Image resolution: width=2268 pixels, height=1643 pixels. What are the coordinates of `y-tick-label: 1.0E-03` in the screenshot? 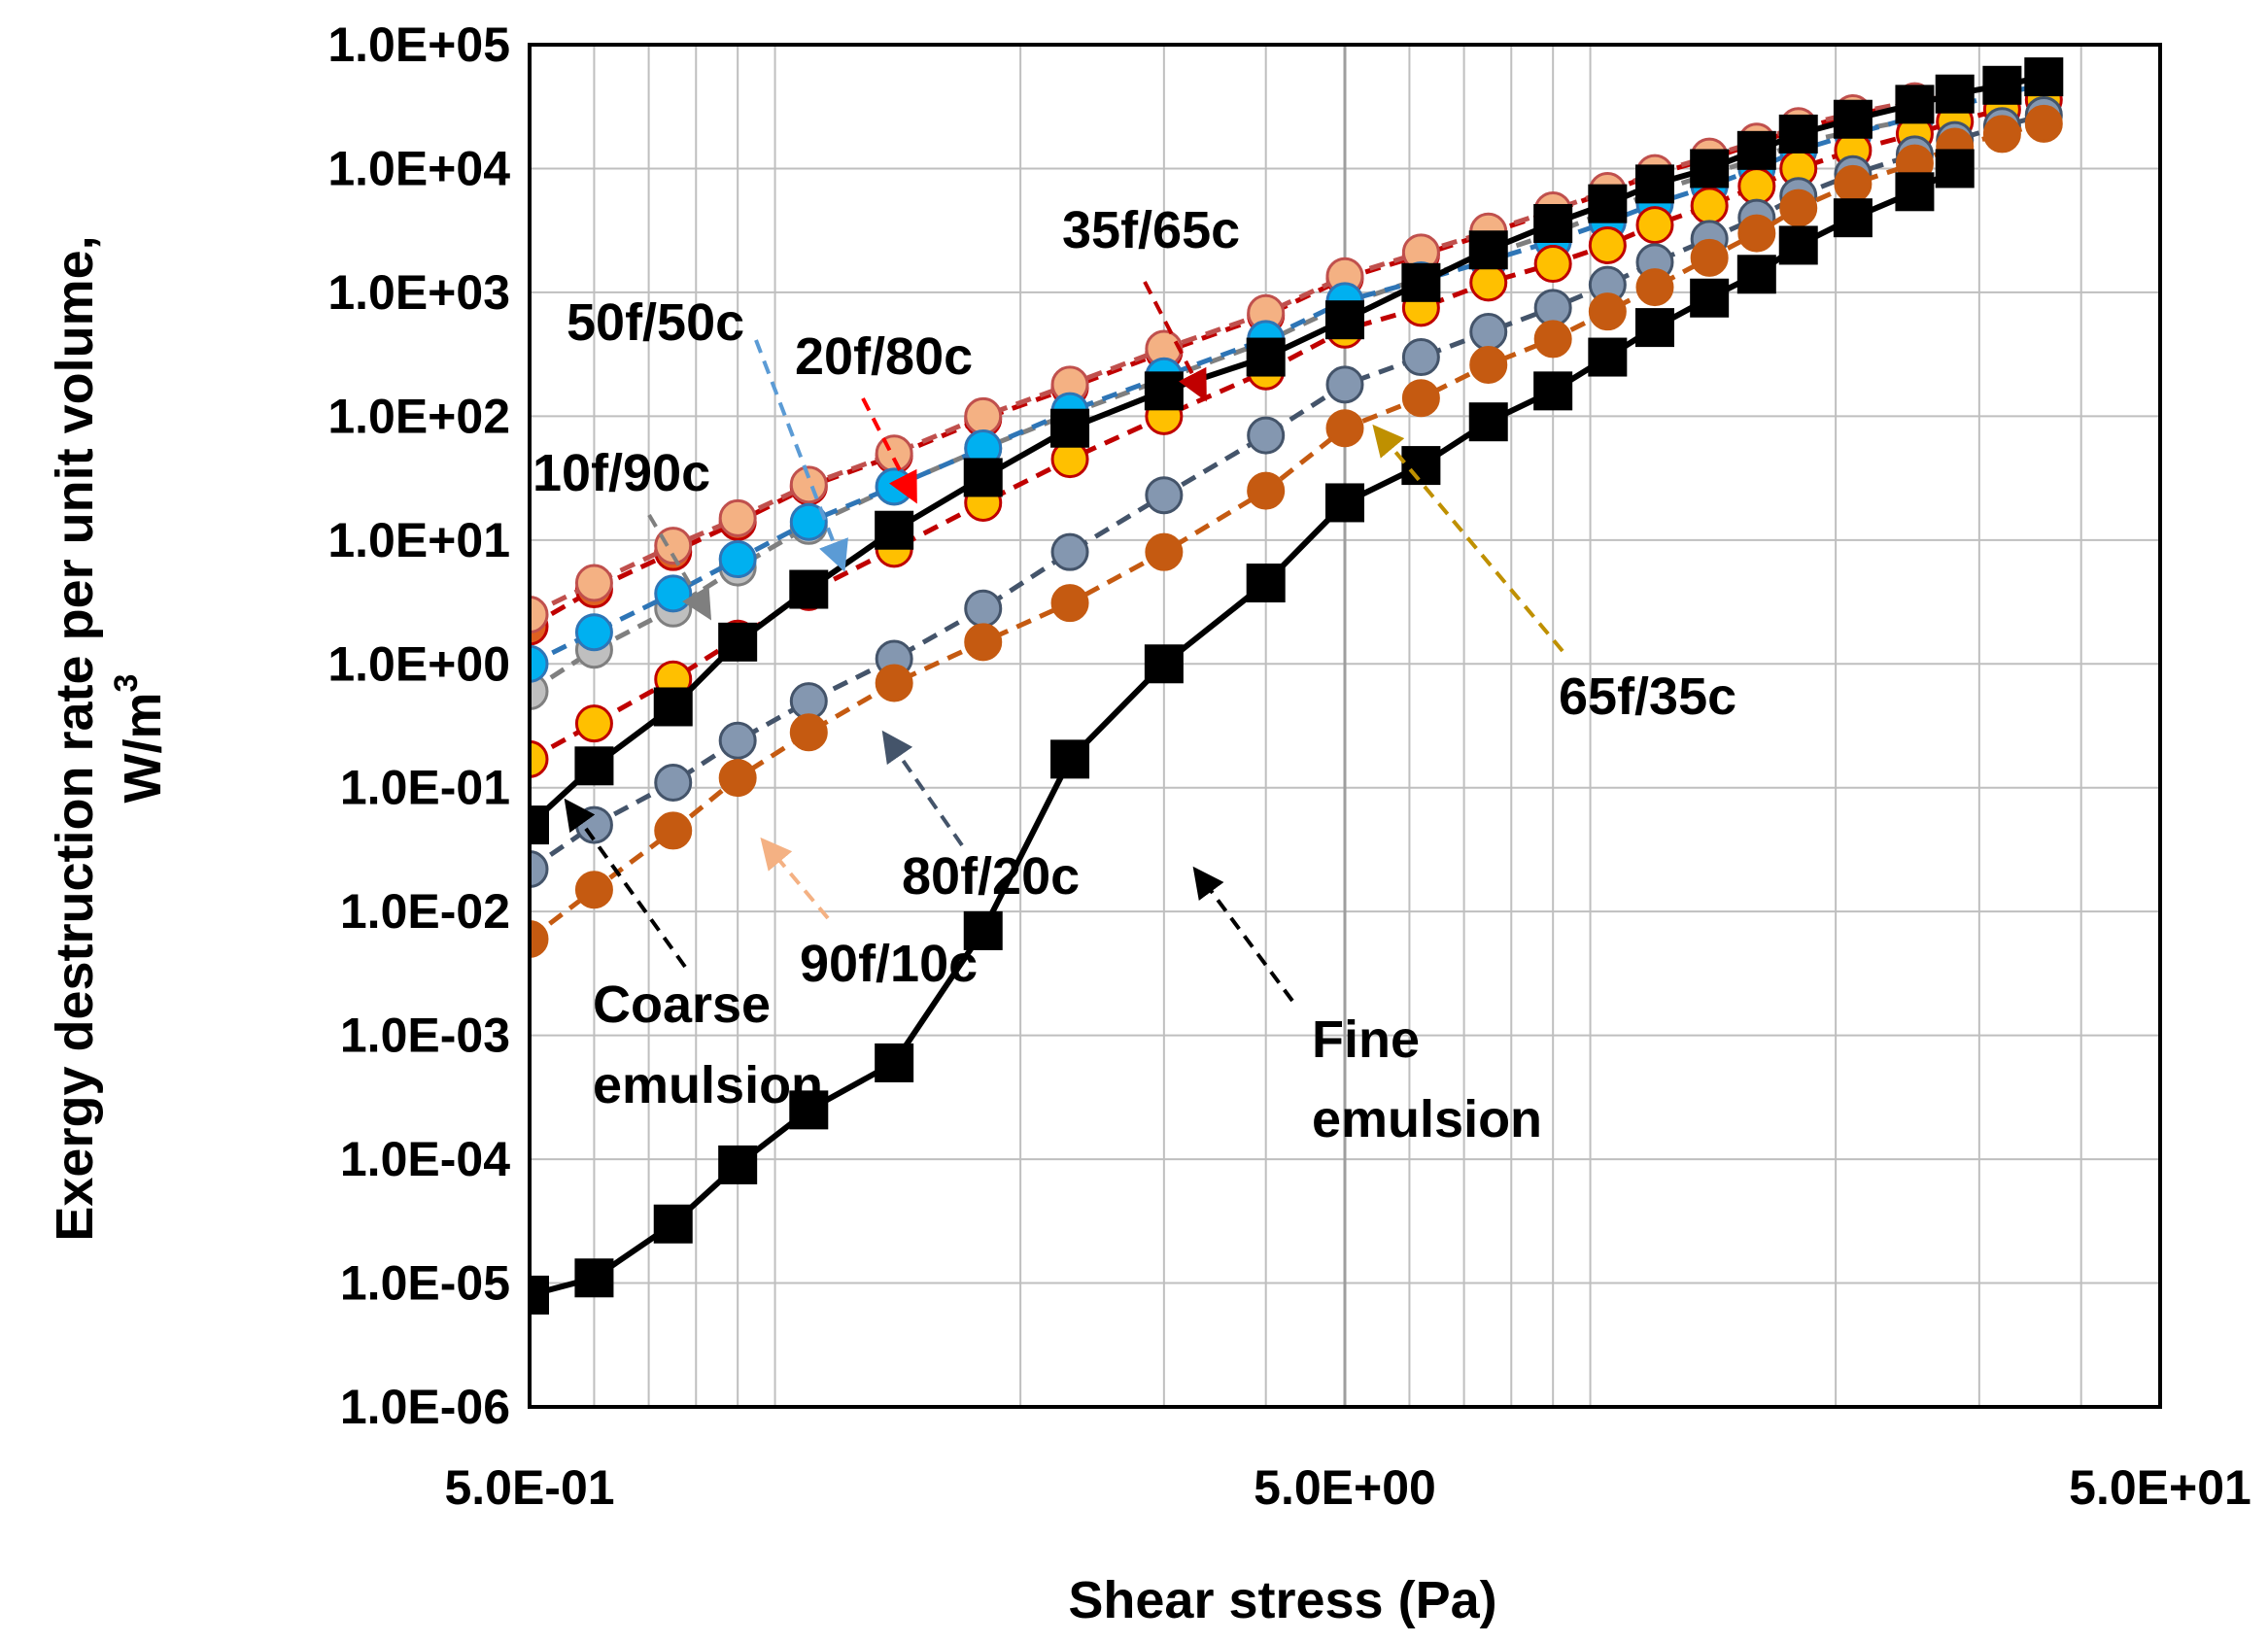 It's located at (425, 1036).